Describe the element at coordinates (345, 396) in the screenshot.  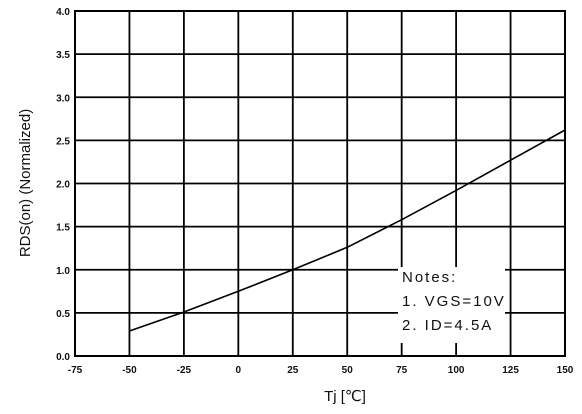
I see `x-axis-label: Tj [℃]` at that location.